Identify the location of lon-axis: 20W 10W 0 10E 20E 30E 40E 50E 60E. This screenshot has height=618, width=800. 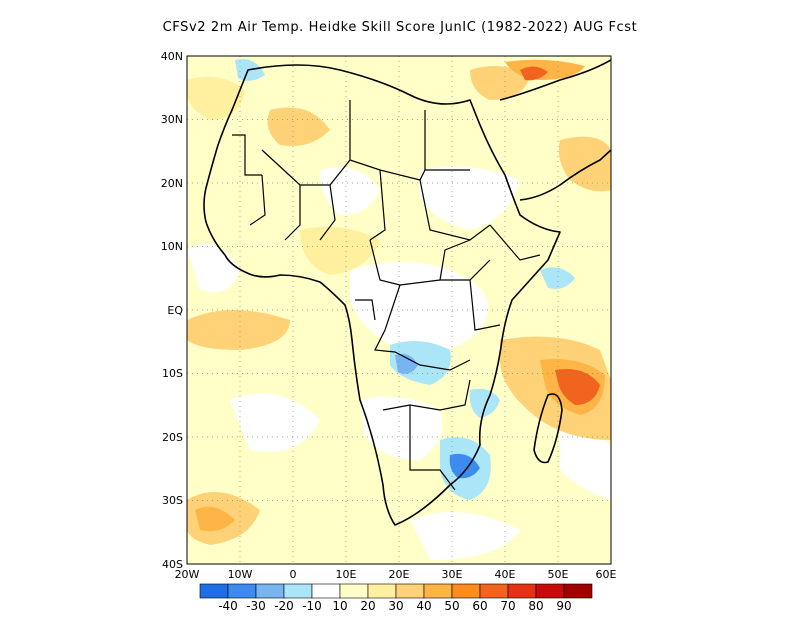
(396, 574).